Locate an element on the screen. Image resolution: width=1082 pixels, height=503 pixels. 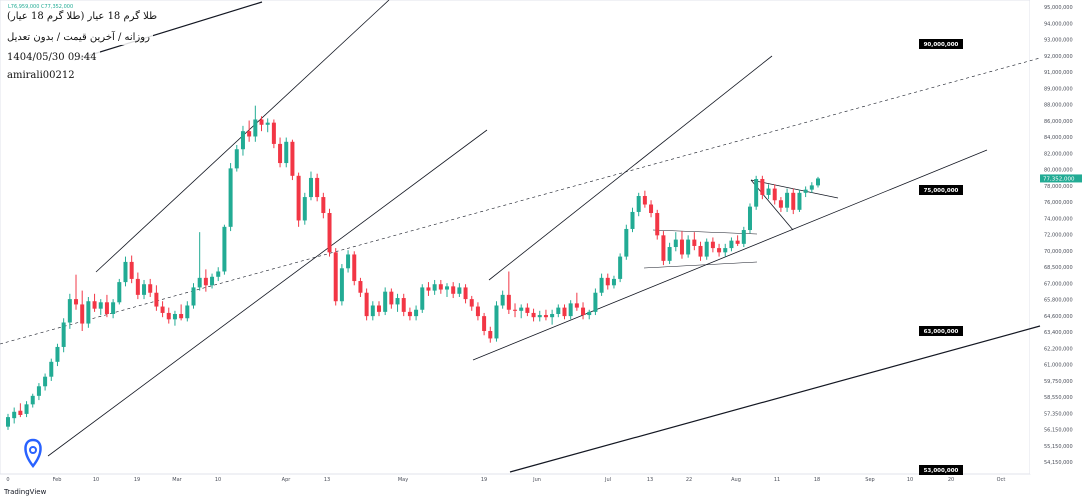
y-tick-label: 74,000,000 is located at coordinates (1058, 219).